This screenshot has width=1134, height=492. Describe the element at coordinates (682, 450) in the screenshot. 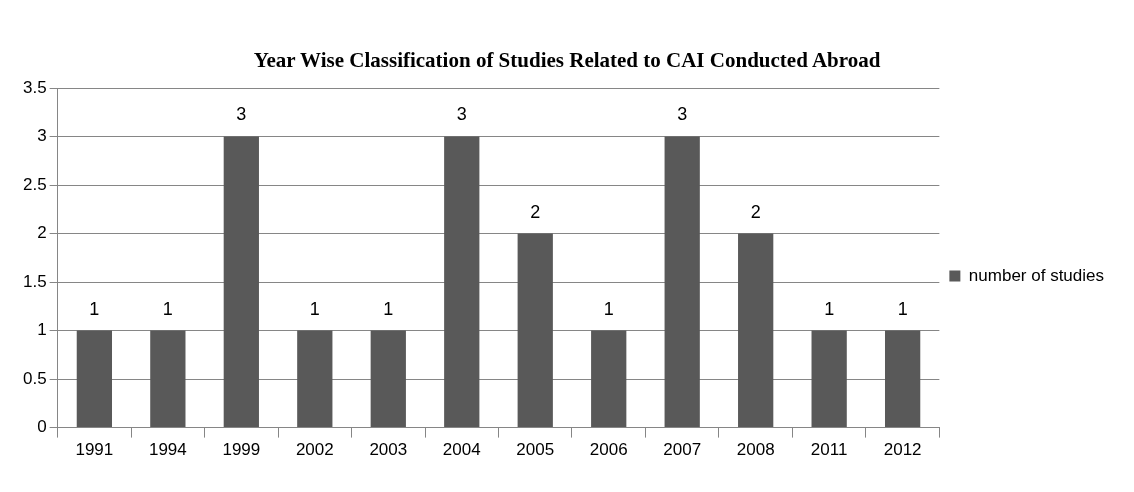

I see `x-tick-label: 2007` at that location.